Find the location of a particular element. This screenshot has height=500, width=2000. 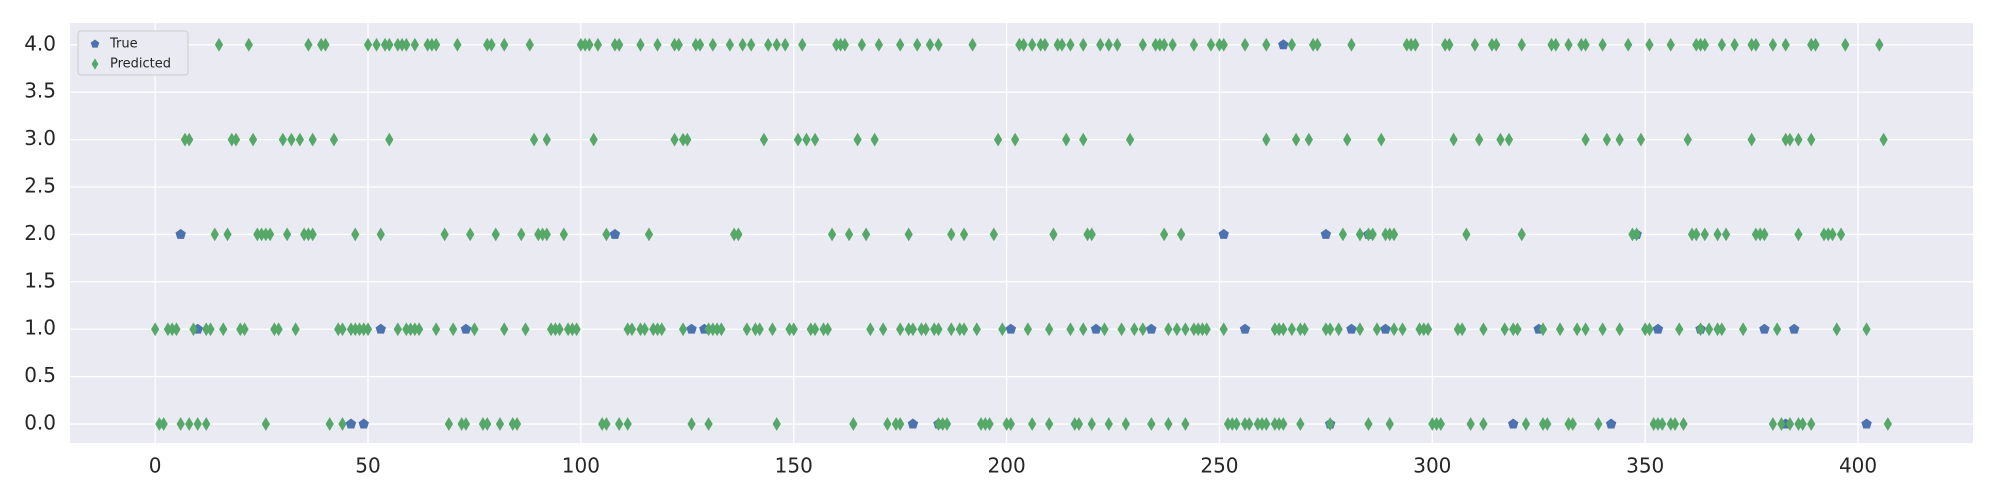

y-tick-label: 3.5 is located at coordinates (40, 91).